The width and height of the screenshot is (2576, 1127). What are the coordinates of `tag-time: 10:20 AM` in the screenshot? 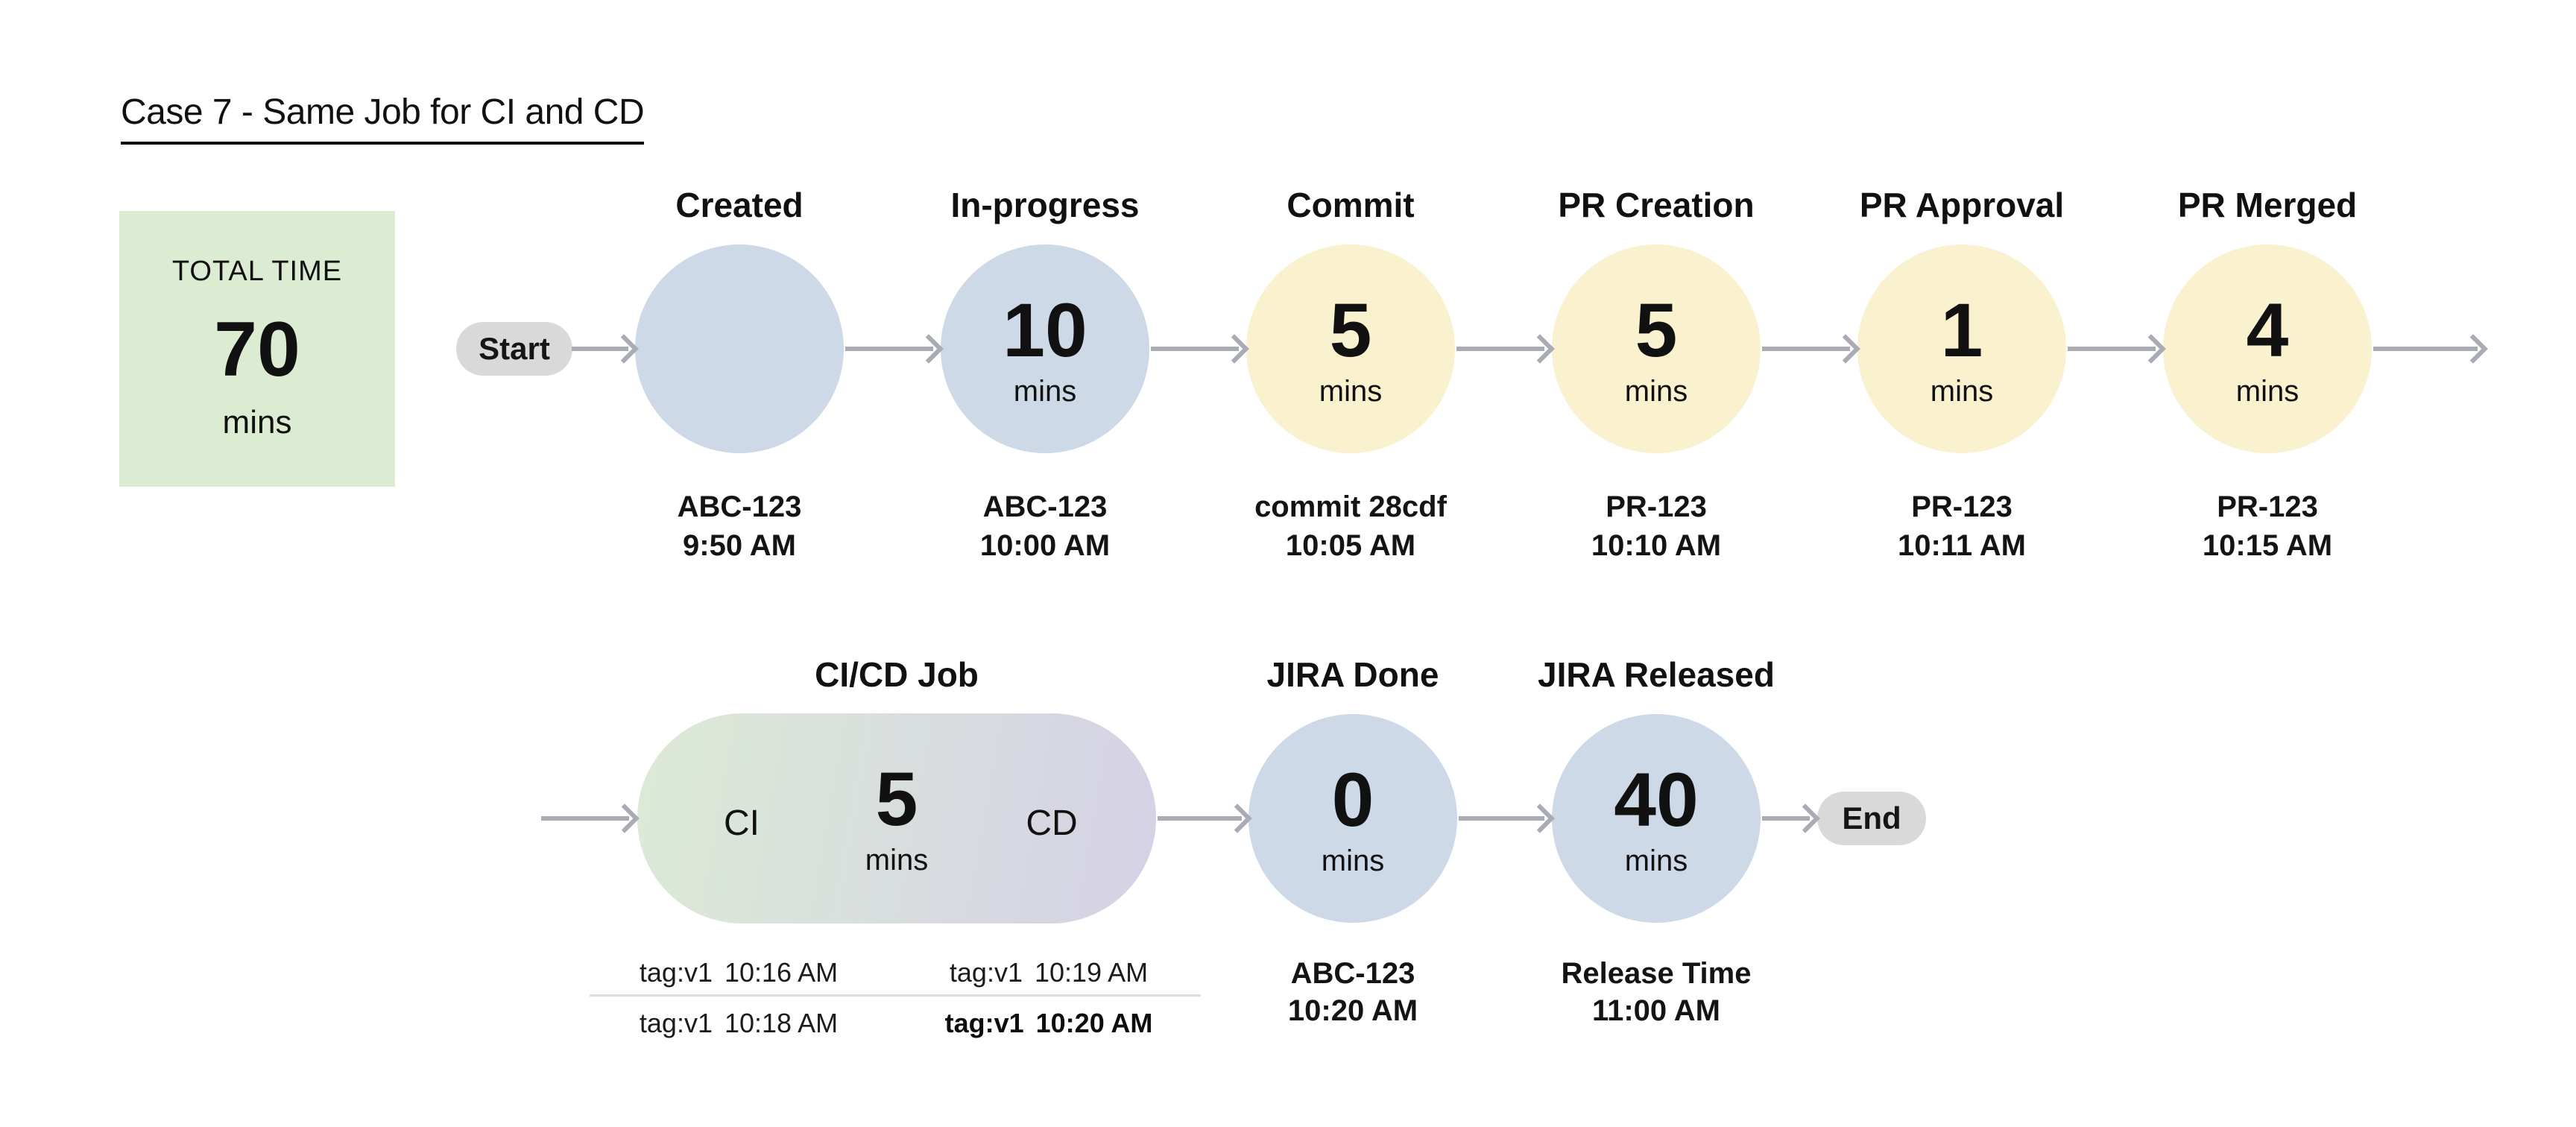 It's located at (1094, 1023).